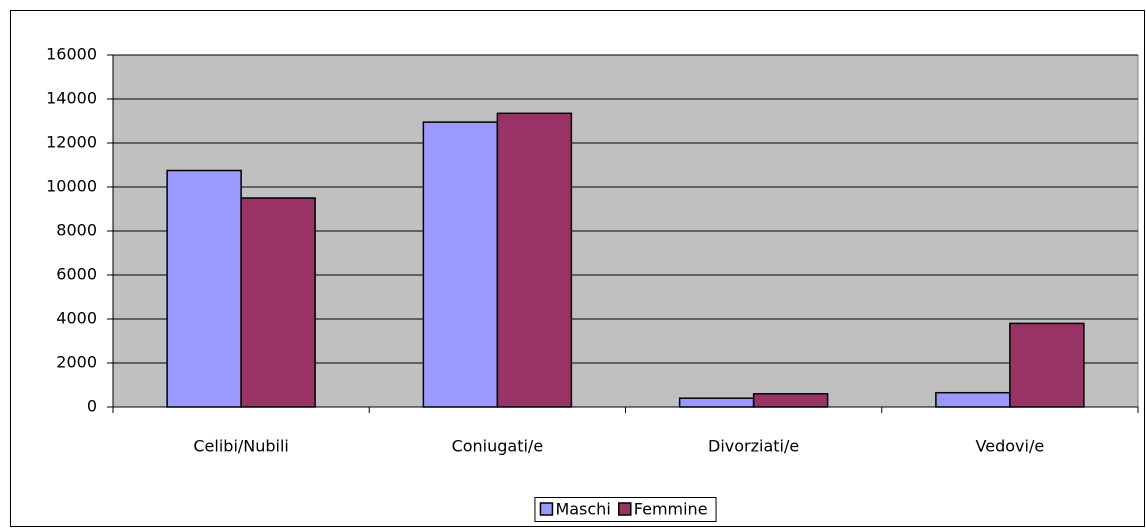 The width and height of the screenshot is (1146, 528). What do you see at coordinates (71, 98) in the screenshot?
I see `y-tick-label: 14000` at bounding box center [71, 98].